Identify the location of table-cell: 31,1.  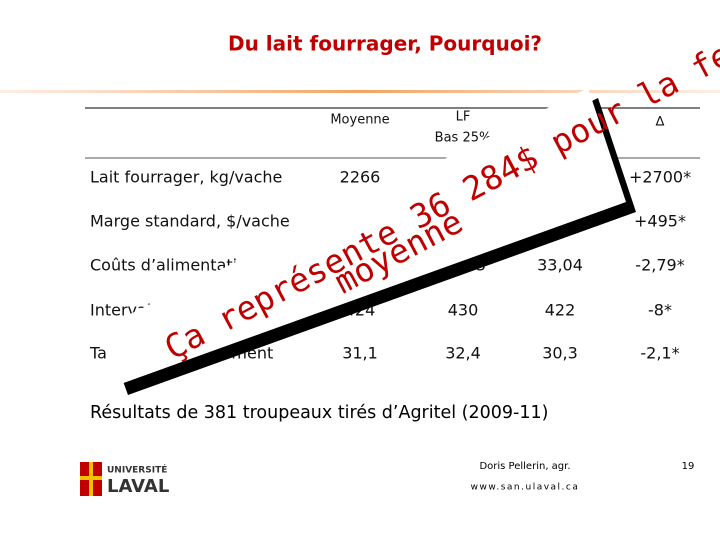
(360, 353).